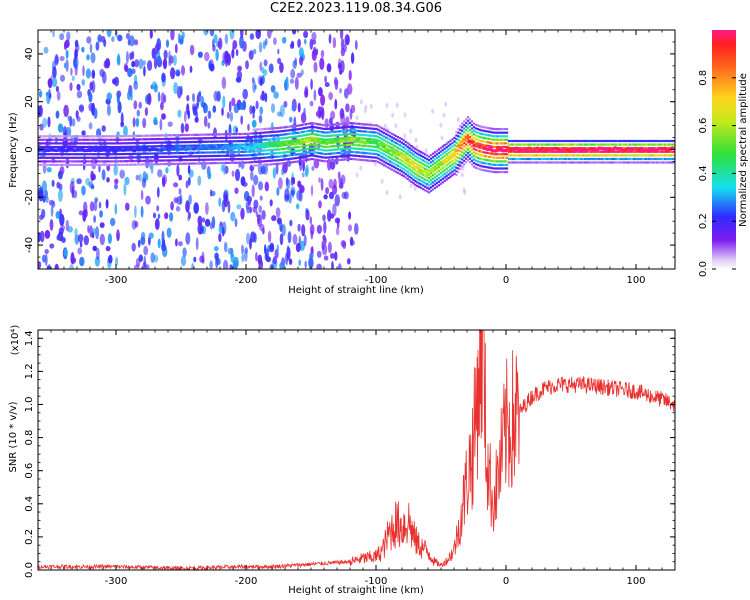 The height and width of the screenshot is (600, 750). I want to click on y-tick-label: 0.8, so click(29, 438).